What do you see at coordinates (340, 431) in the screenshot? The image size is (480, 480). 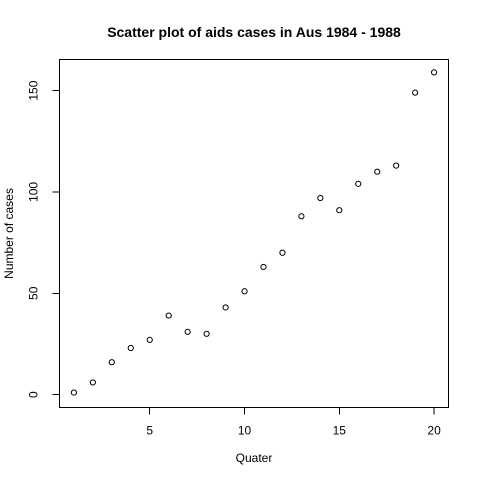 I see `x-tick-label: 15` at bounding box center [340, 431].